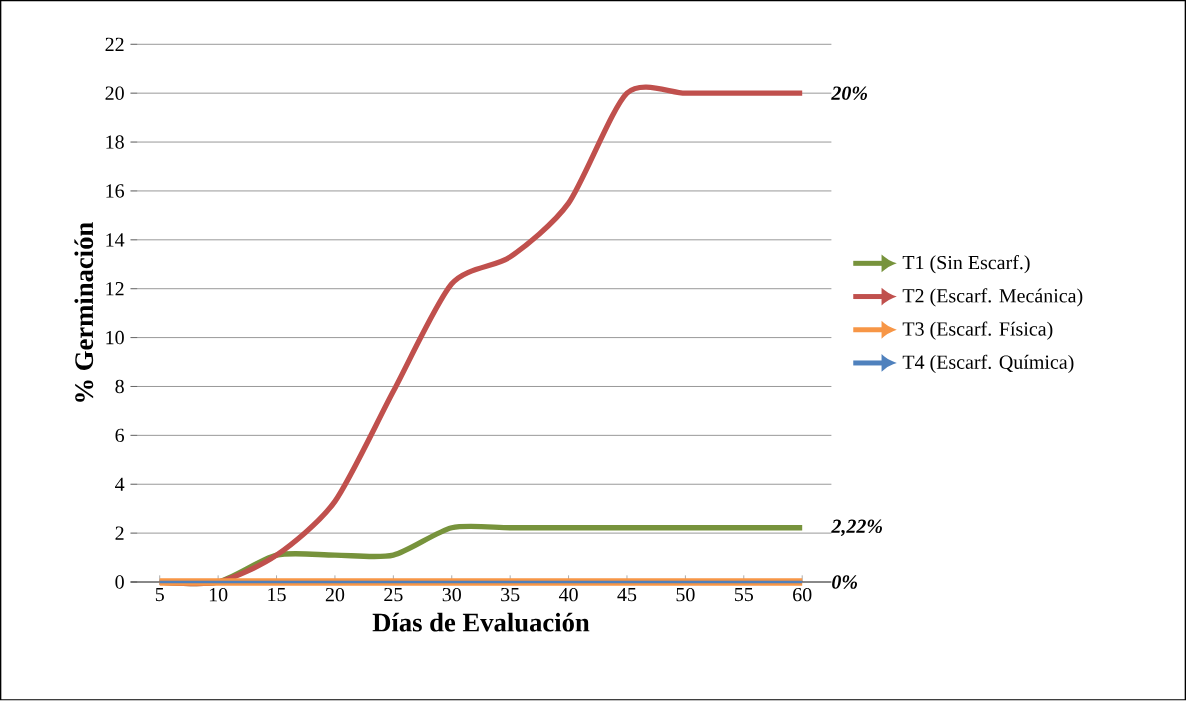 The width and height of the screenshot is (1186, 701). I want to click on y-tick-label: 4, so click(120, 484).